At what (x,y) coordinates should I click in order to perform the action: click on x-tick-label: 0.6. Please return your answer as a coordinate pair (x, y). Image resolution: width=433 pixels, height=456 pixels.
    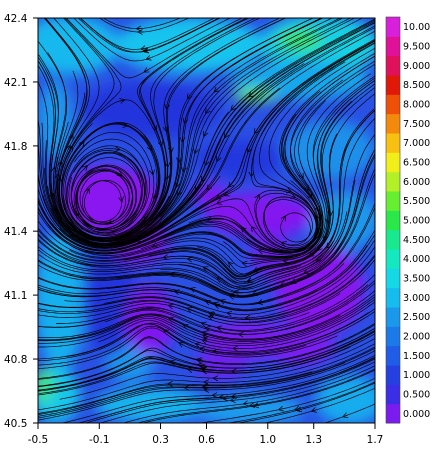
    Looking at the image, I should click on (206, 440).